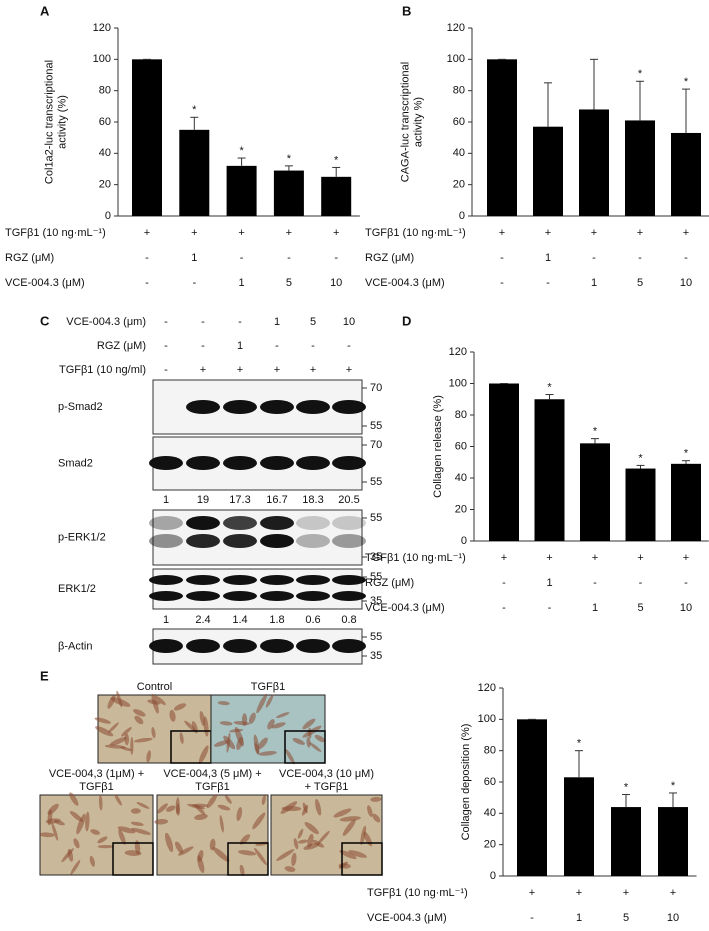 The height and width of the screenshot is (931, 709). I want to click on micrograph-label: Control, so click(154, 687).